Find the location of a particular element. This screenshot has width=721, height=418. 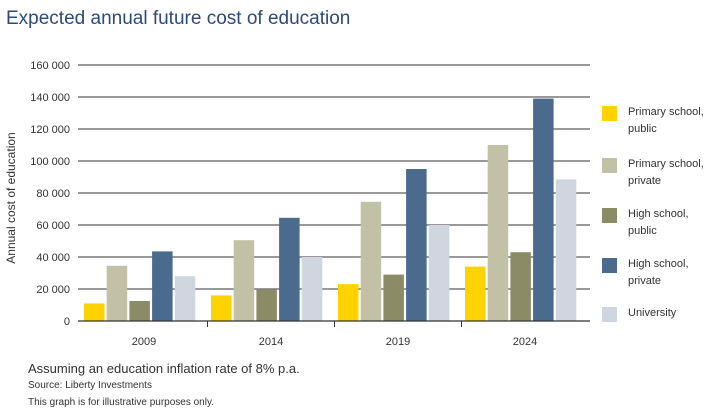

legend-item-high-public: High school, public is located at coordinates (660, 223).